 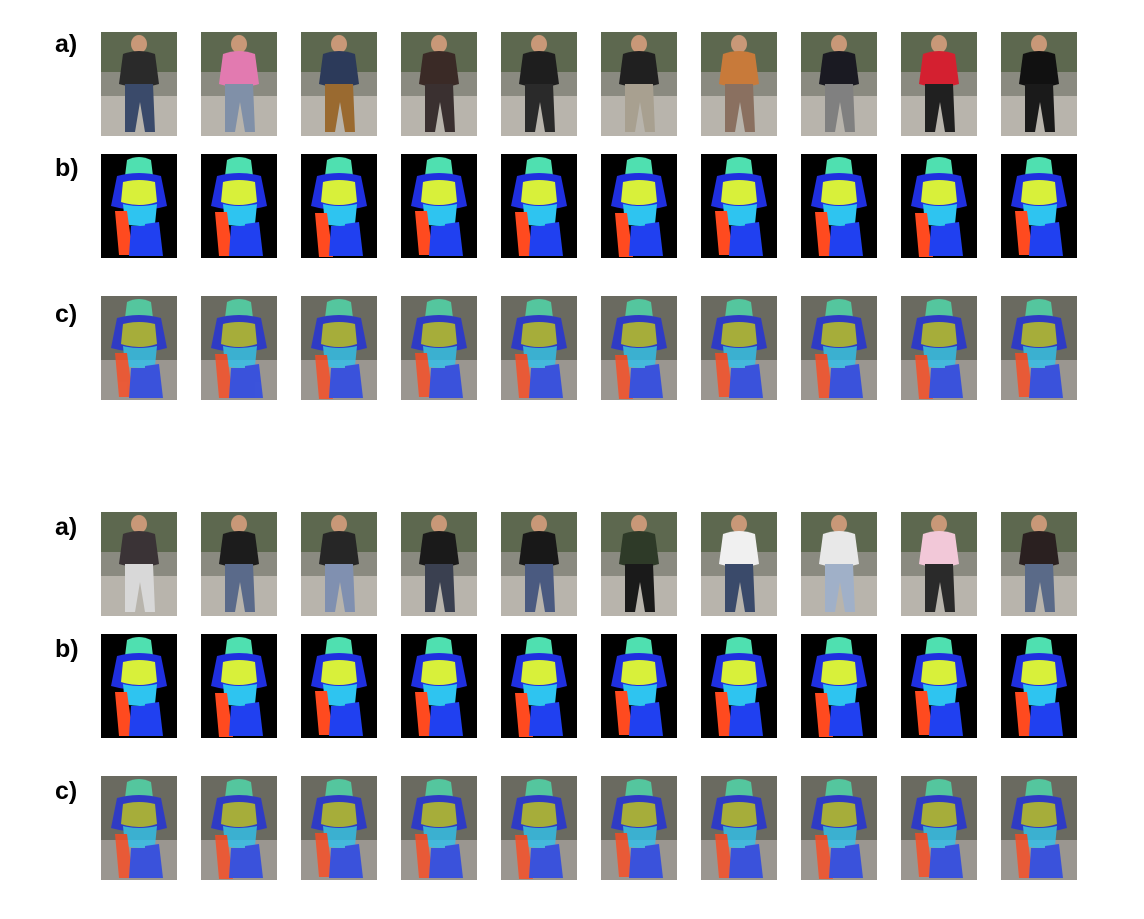 I want to click on mask-strip, so click(x=591, y=206).